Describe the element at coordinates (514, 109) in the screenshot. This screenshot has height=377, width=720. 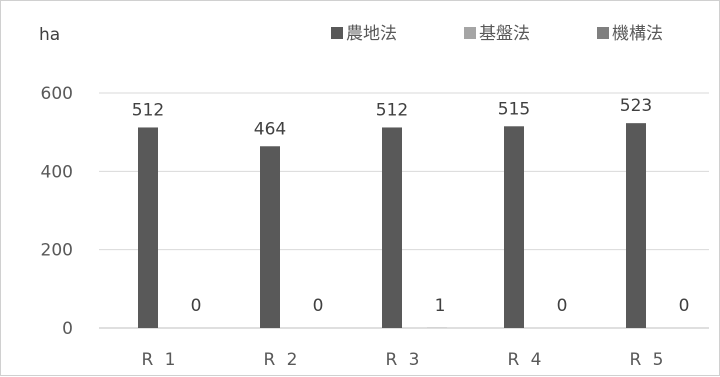
I see `data-label: 515` at that location.